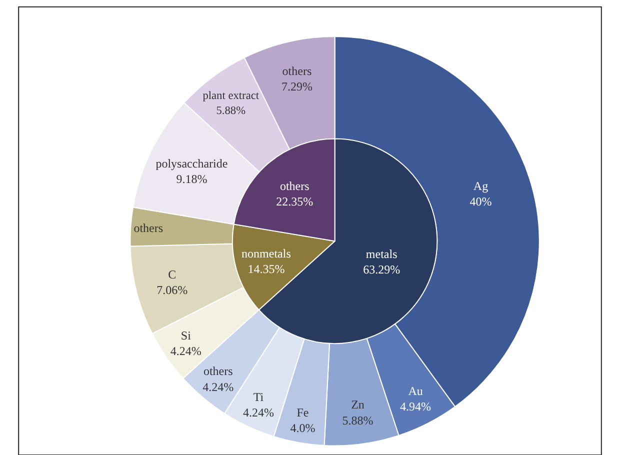 Image resolution: width=620 pixels, height=455 pixels. Describe the element at coordinates (296, 87) in the screenshot. I see `data-label: 7.29%` at that location.